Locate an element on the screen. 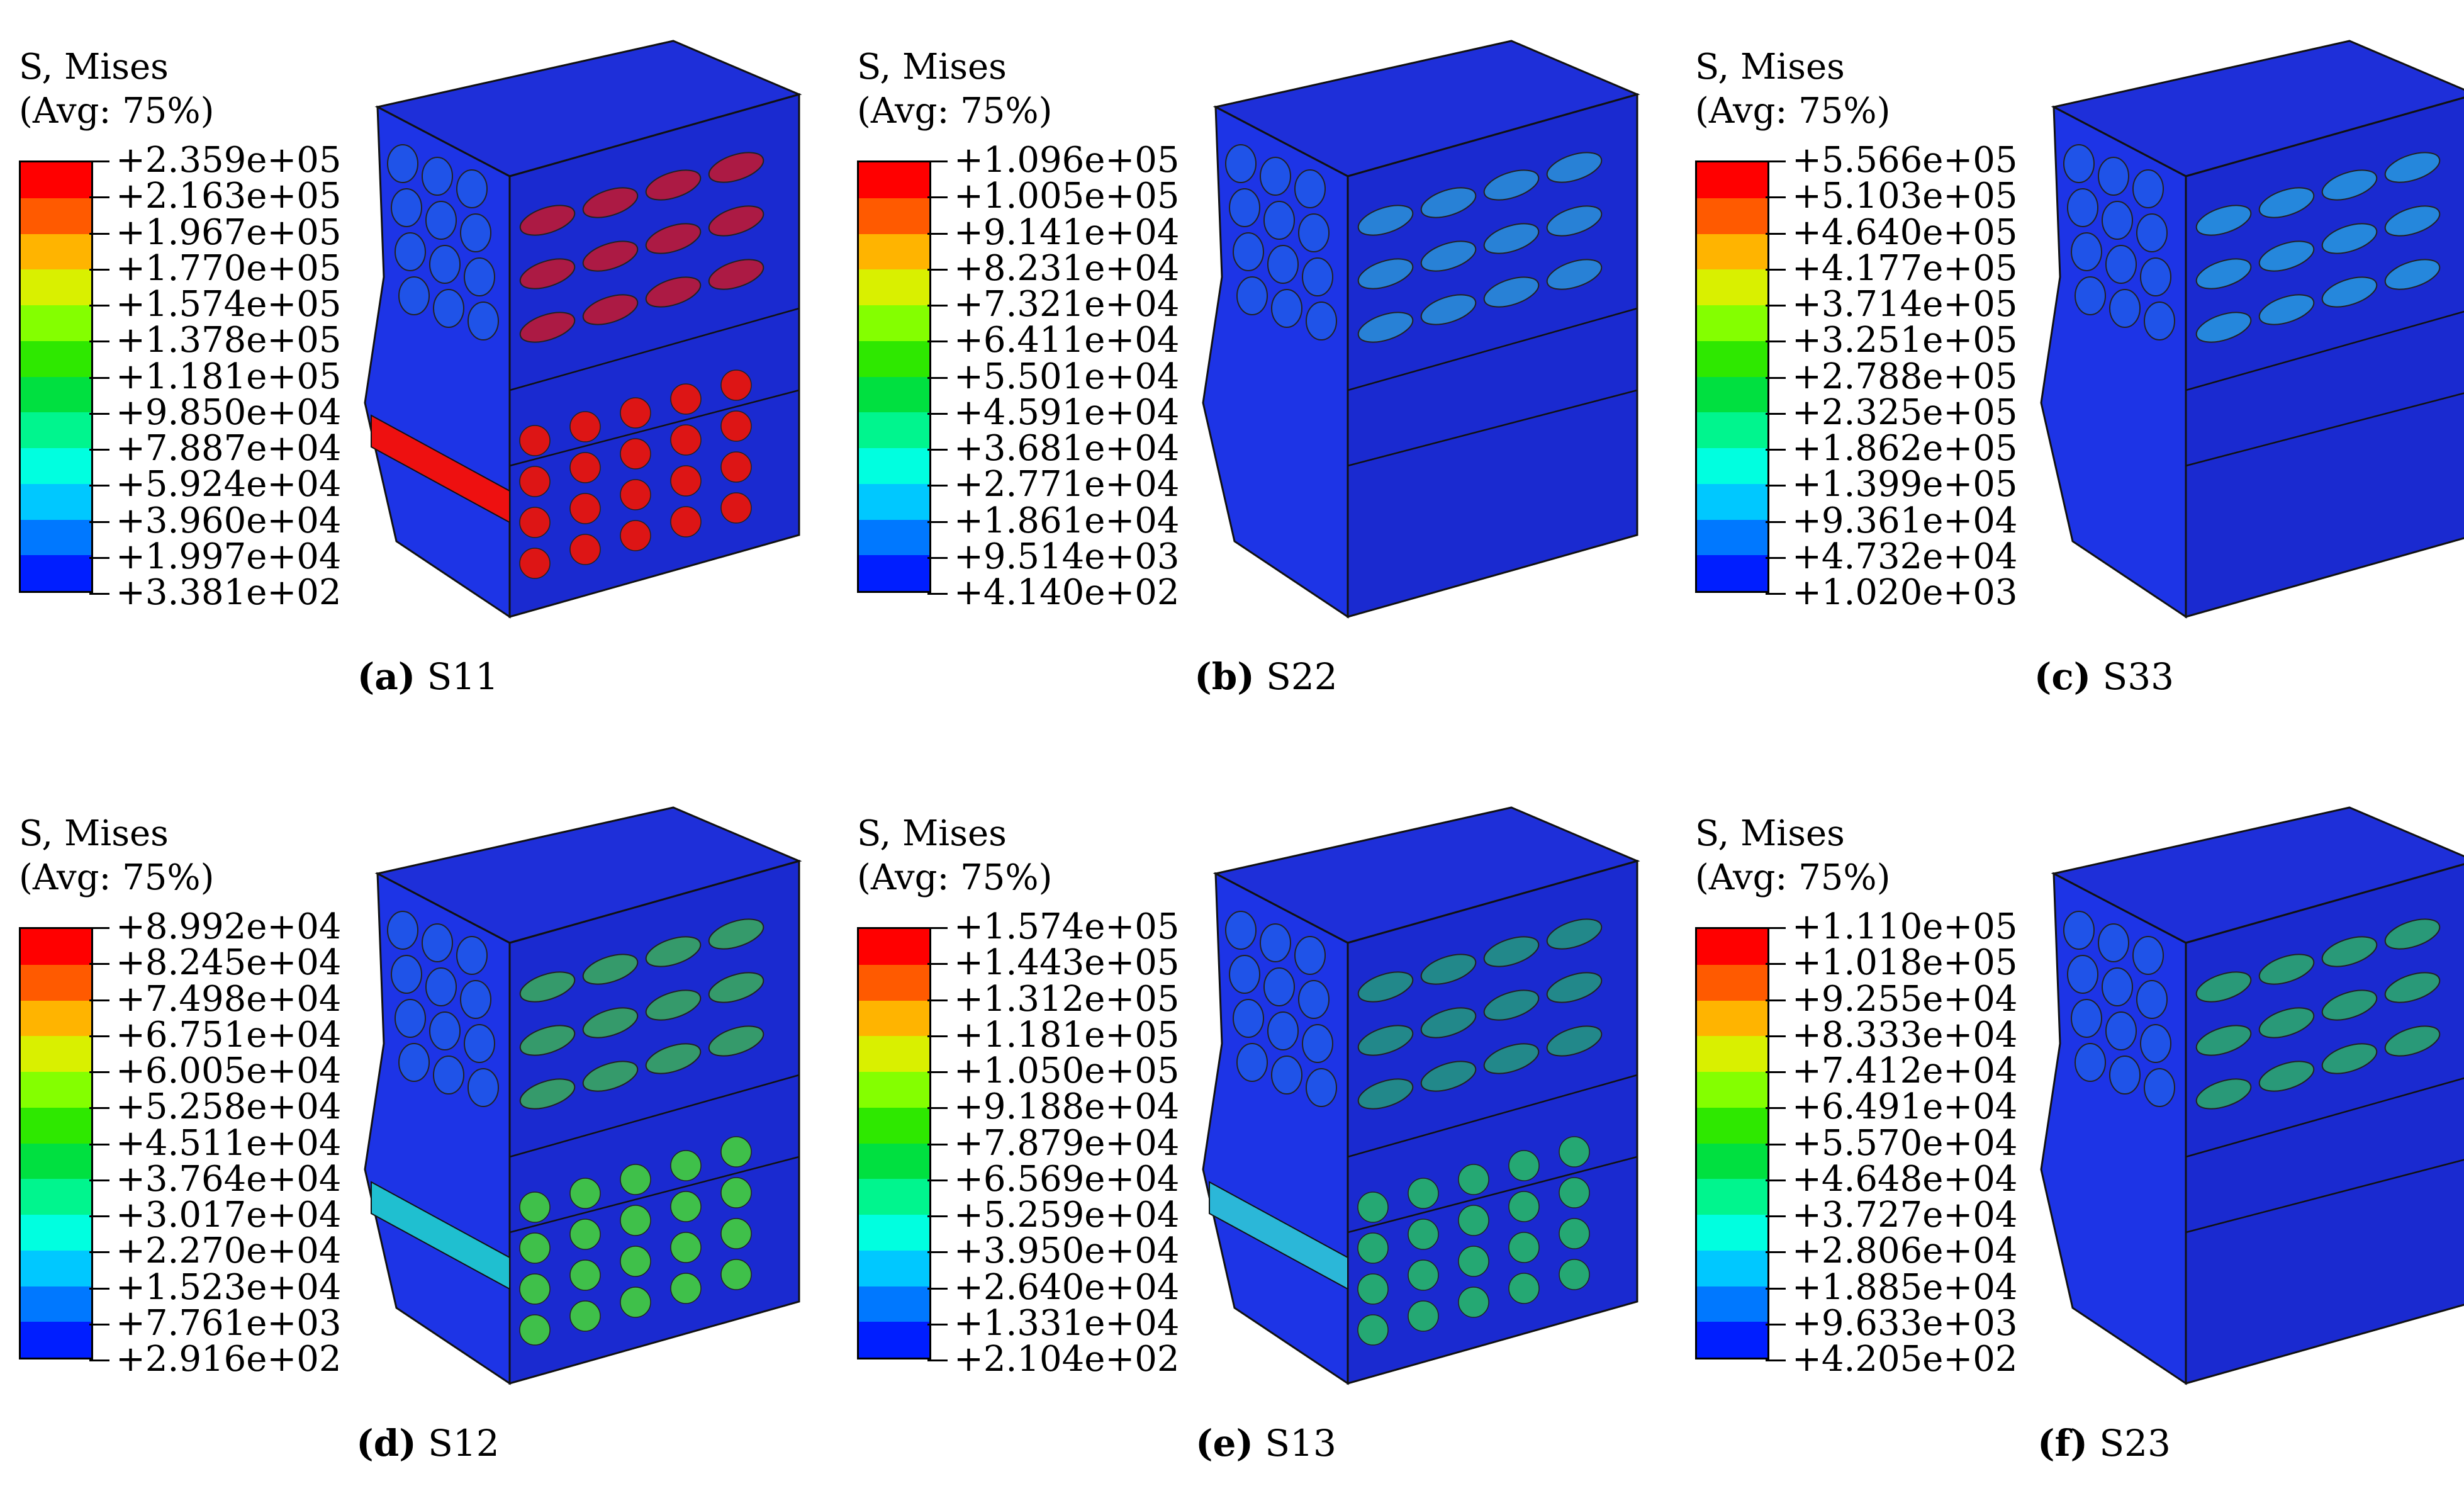 This screenshot has height=1503, width=2464. legend-tick-label: +9.255e+04 is located at coordinates (1905, 999).